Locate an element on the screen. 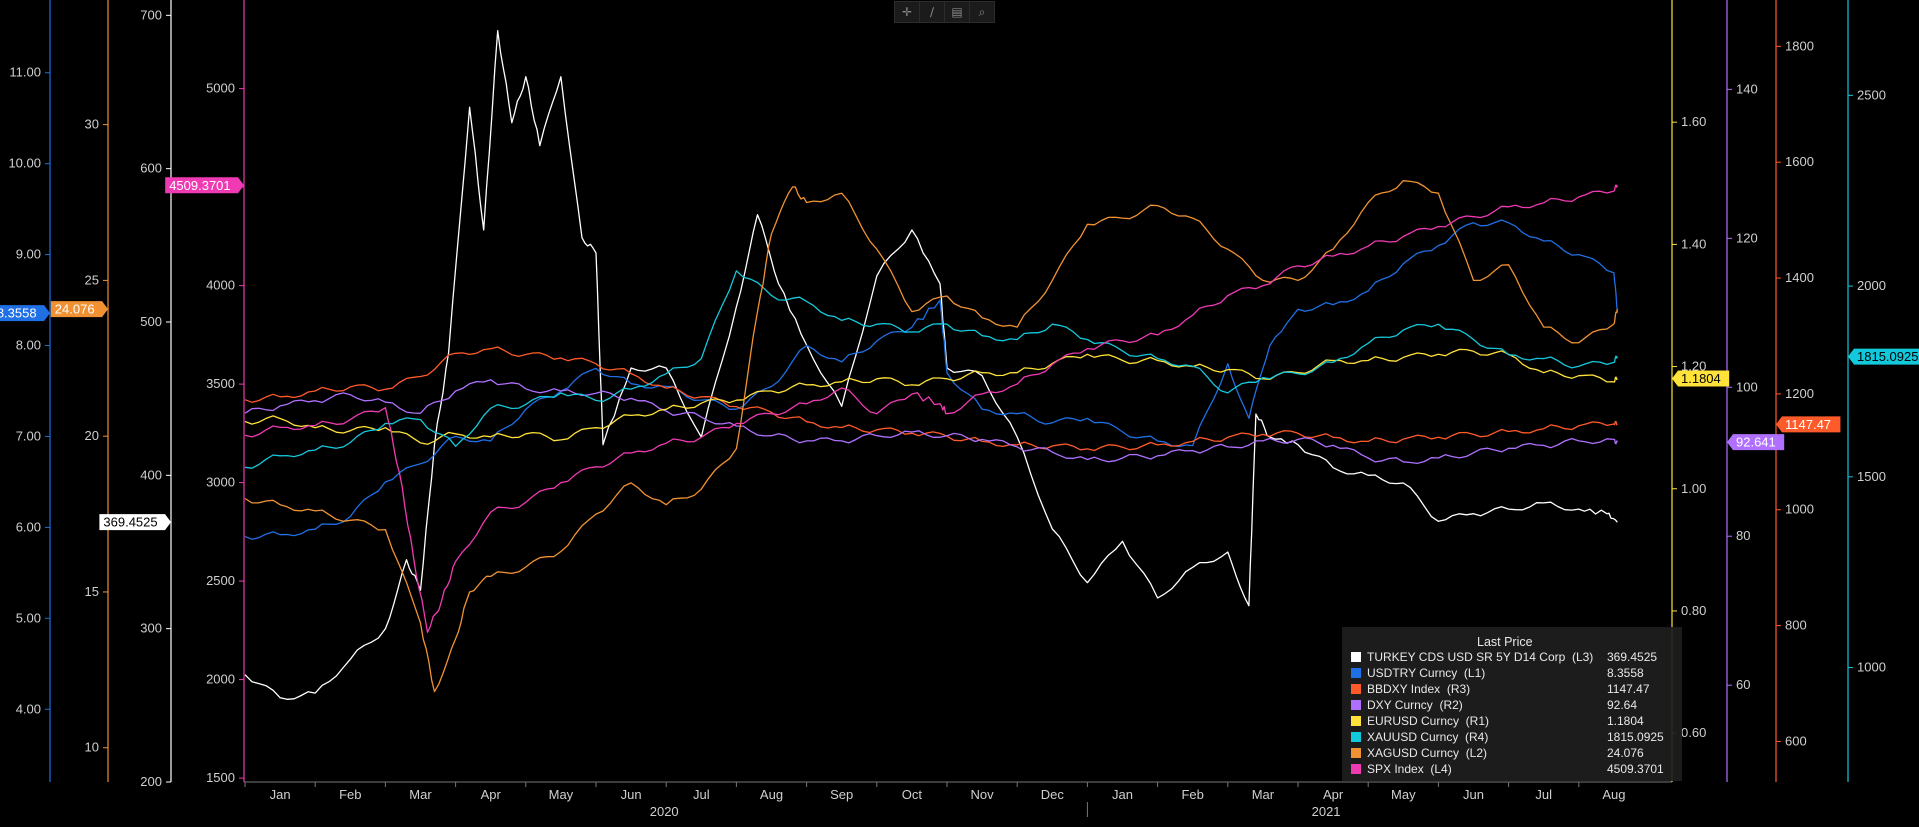 The image size is (1919, 827). tick-label-L4: 3500 is located at coordinates (220, 383).